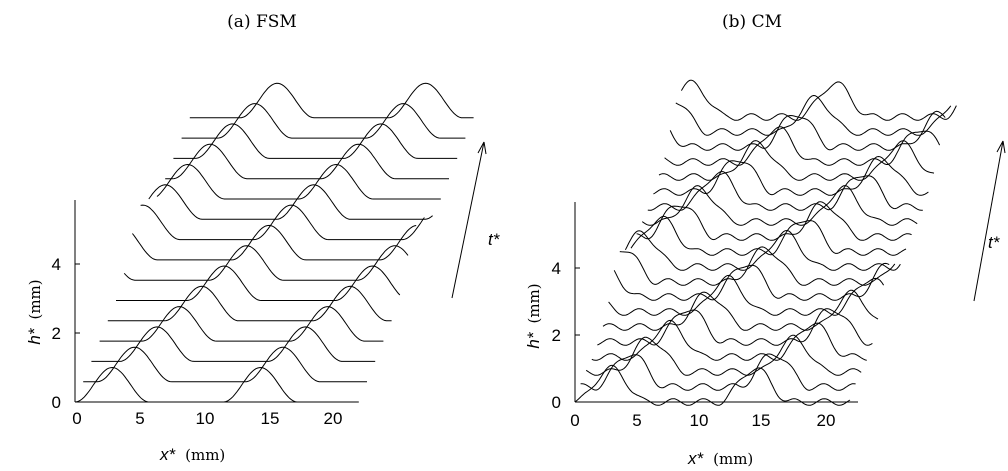 The width and height of the screenshot is (1008, 471). What do you see at coordinates (720, 458) in the screenshot?
I see `panel-b-x-label: x* (mm)` at bounding box center [720, 458].